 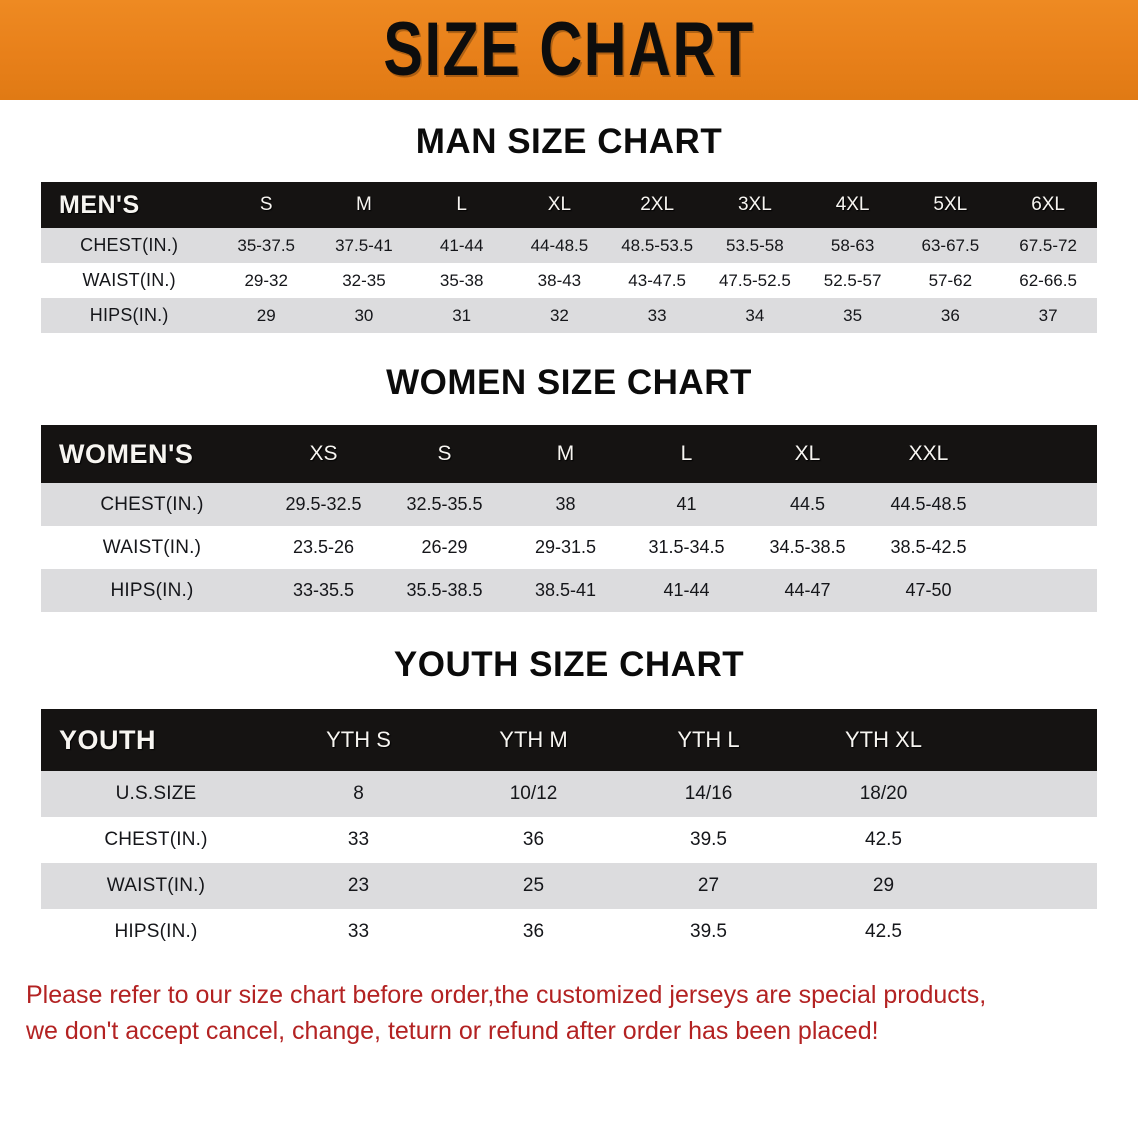 I want to click on man-waist-5xl: 57-62, so click(x=950, y=280).